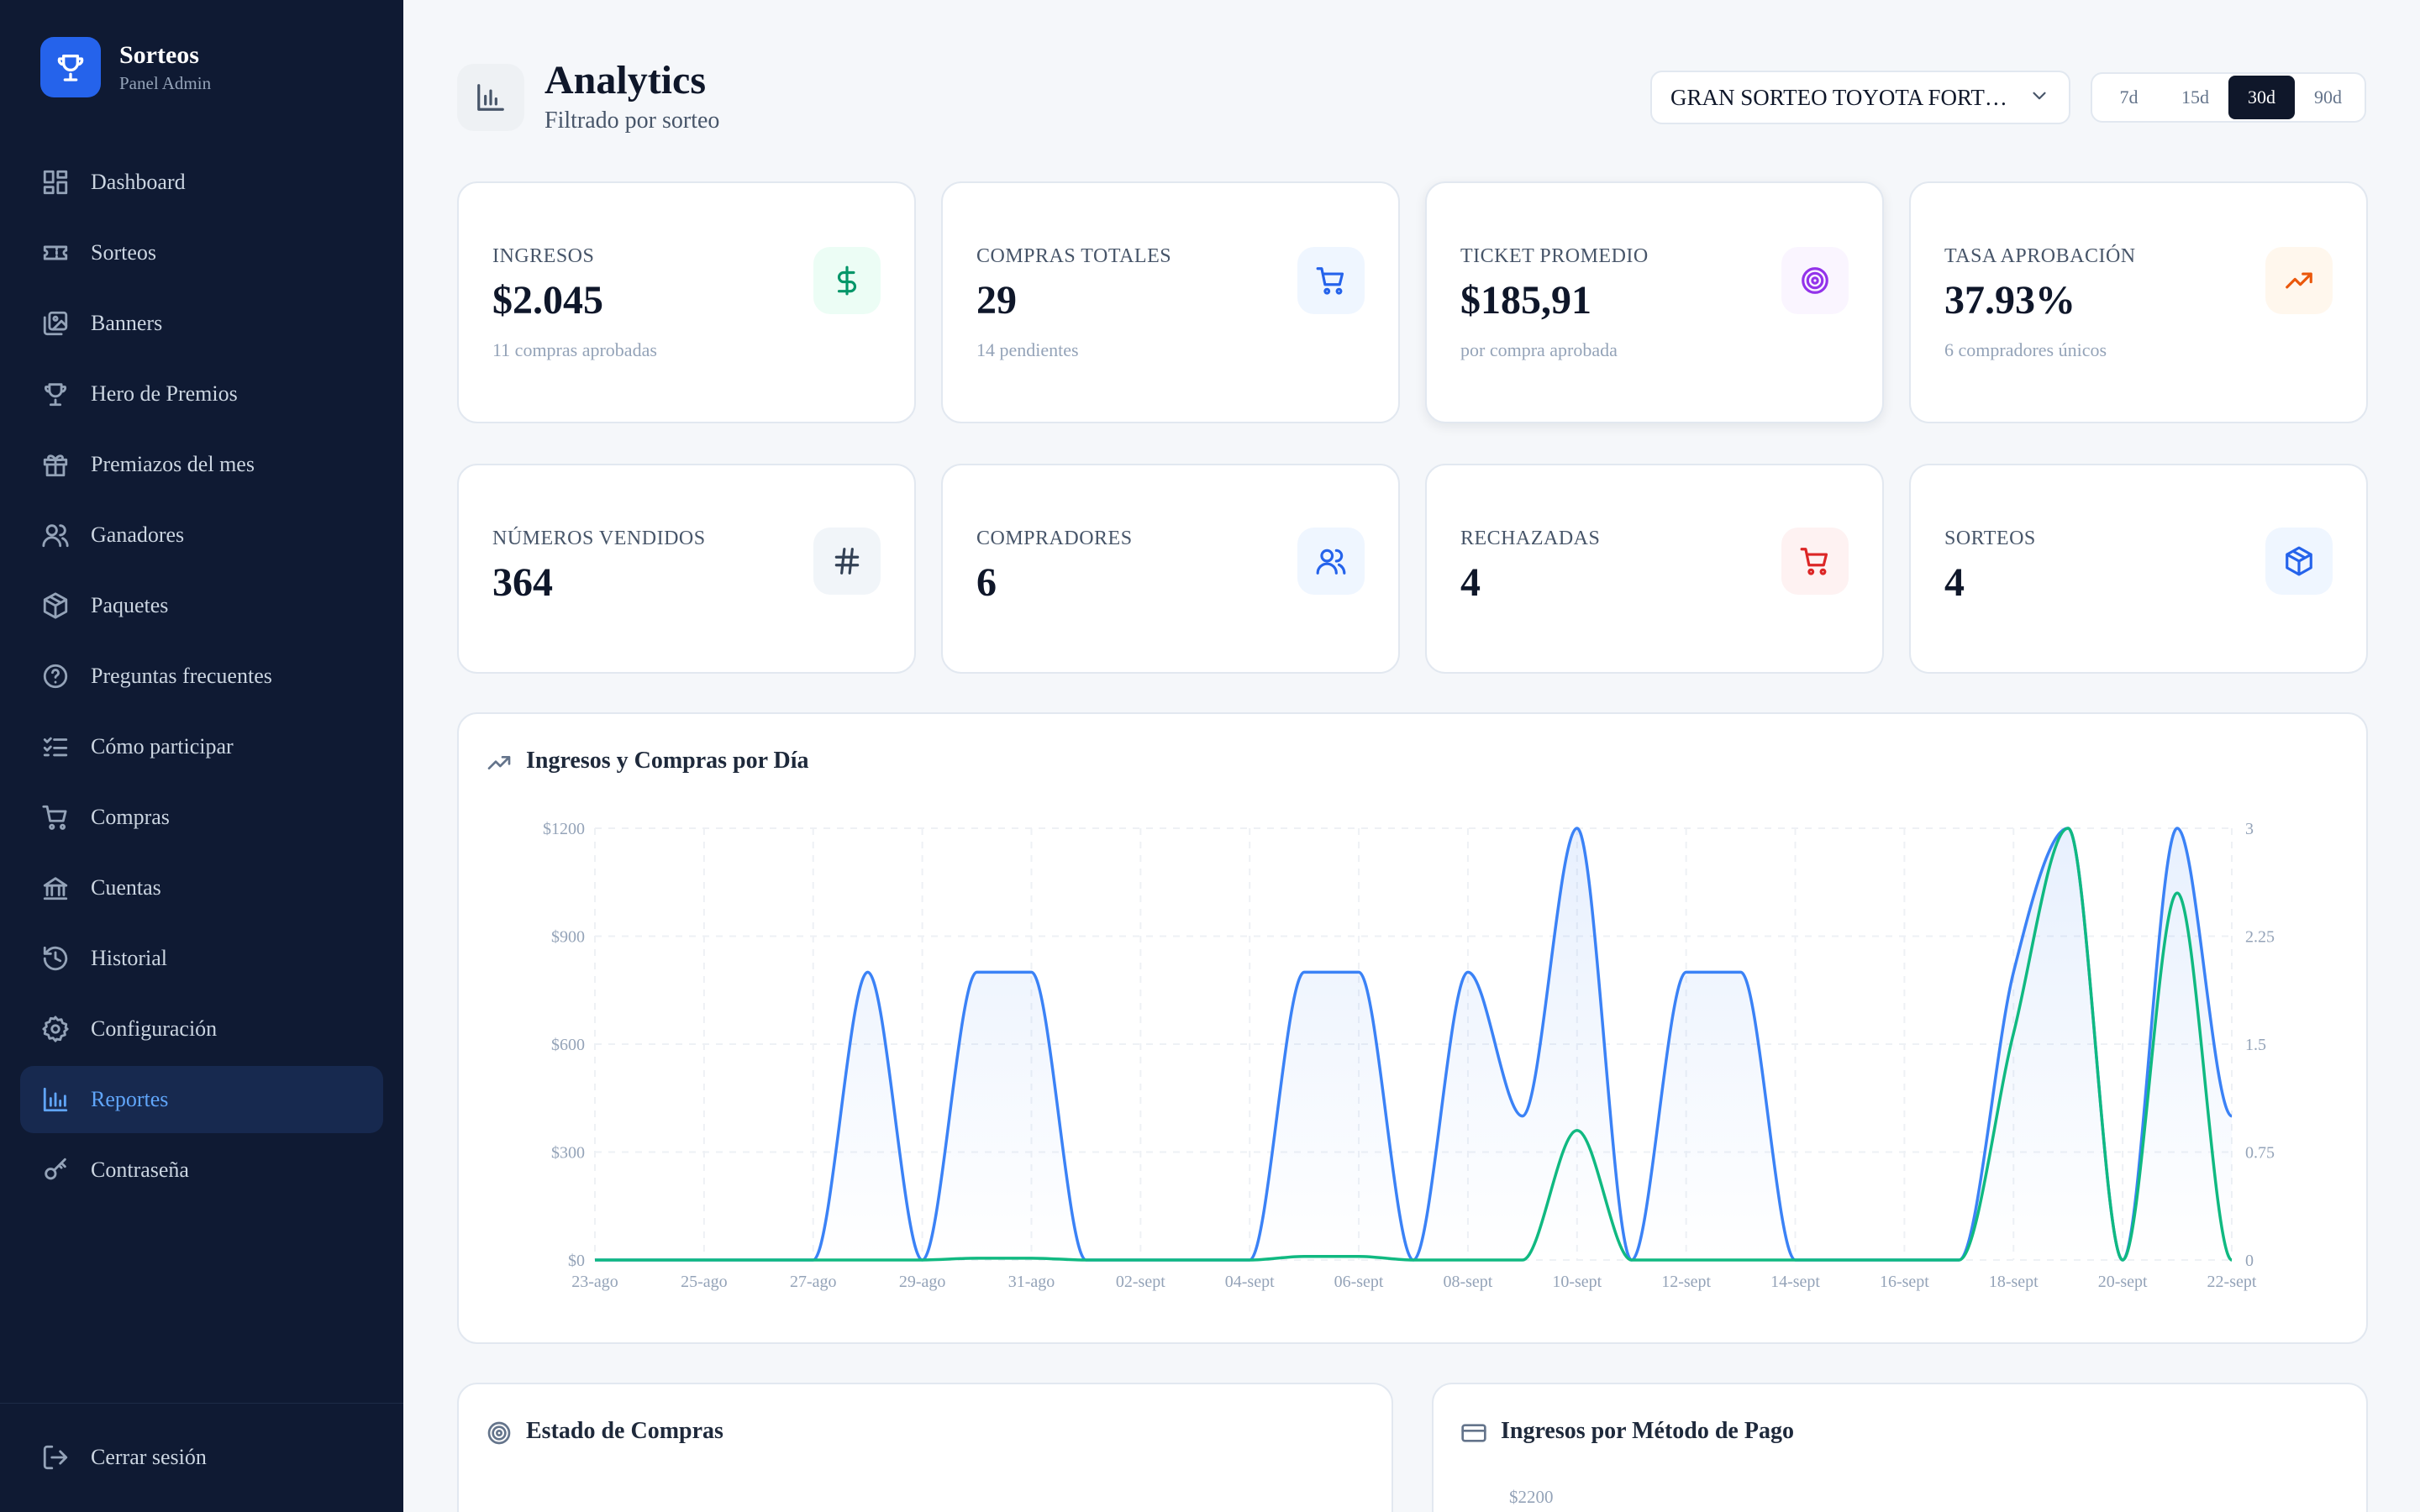  What do you see at coordinates (2014, 1282) in the screenshot?
I see `x-tick: 18-sept` at bounding box center [2014, 1282].